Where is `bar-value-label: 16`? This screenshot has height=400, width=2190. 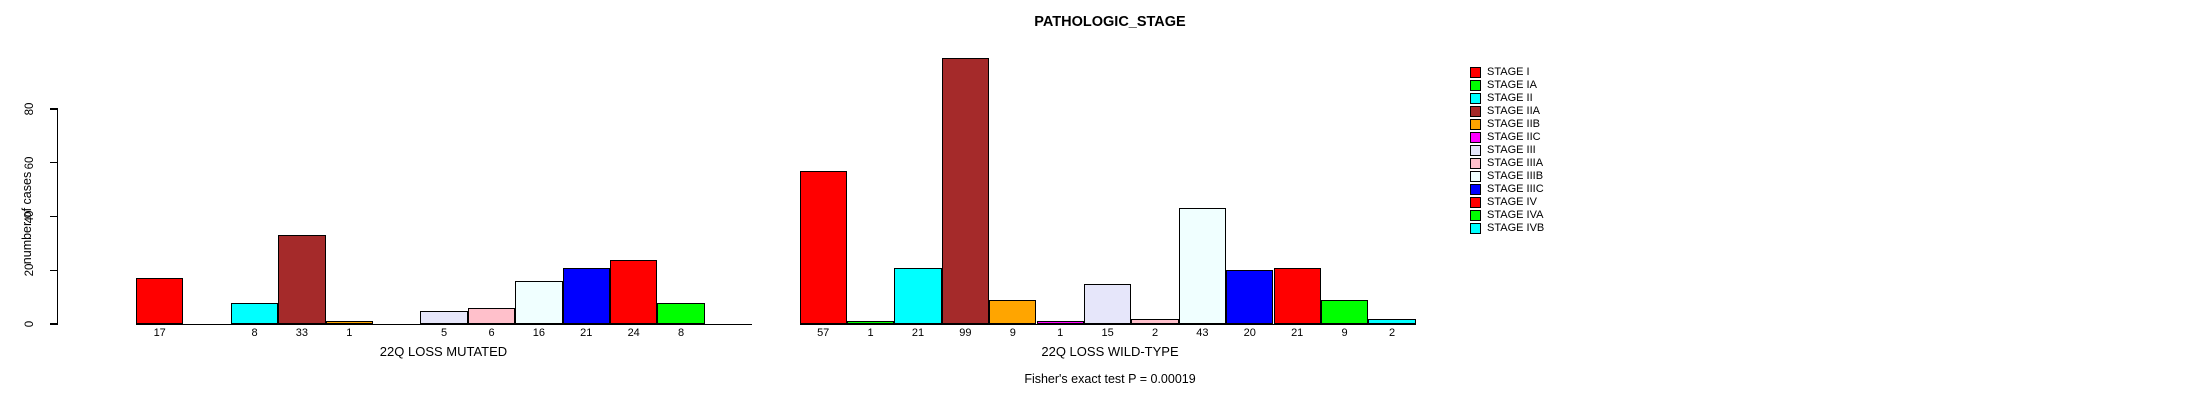
bar-value-label: 16 is located at coordinates (539, 333).